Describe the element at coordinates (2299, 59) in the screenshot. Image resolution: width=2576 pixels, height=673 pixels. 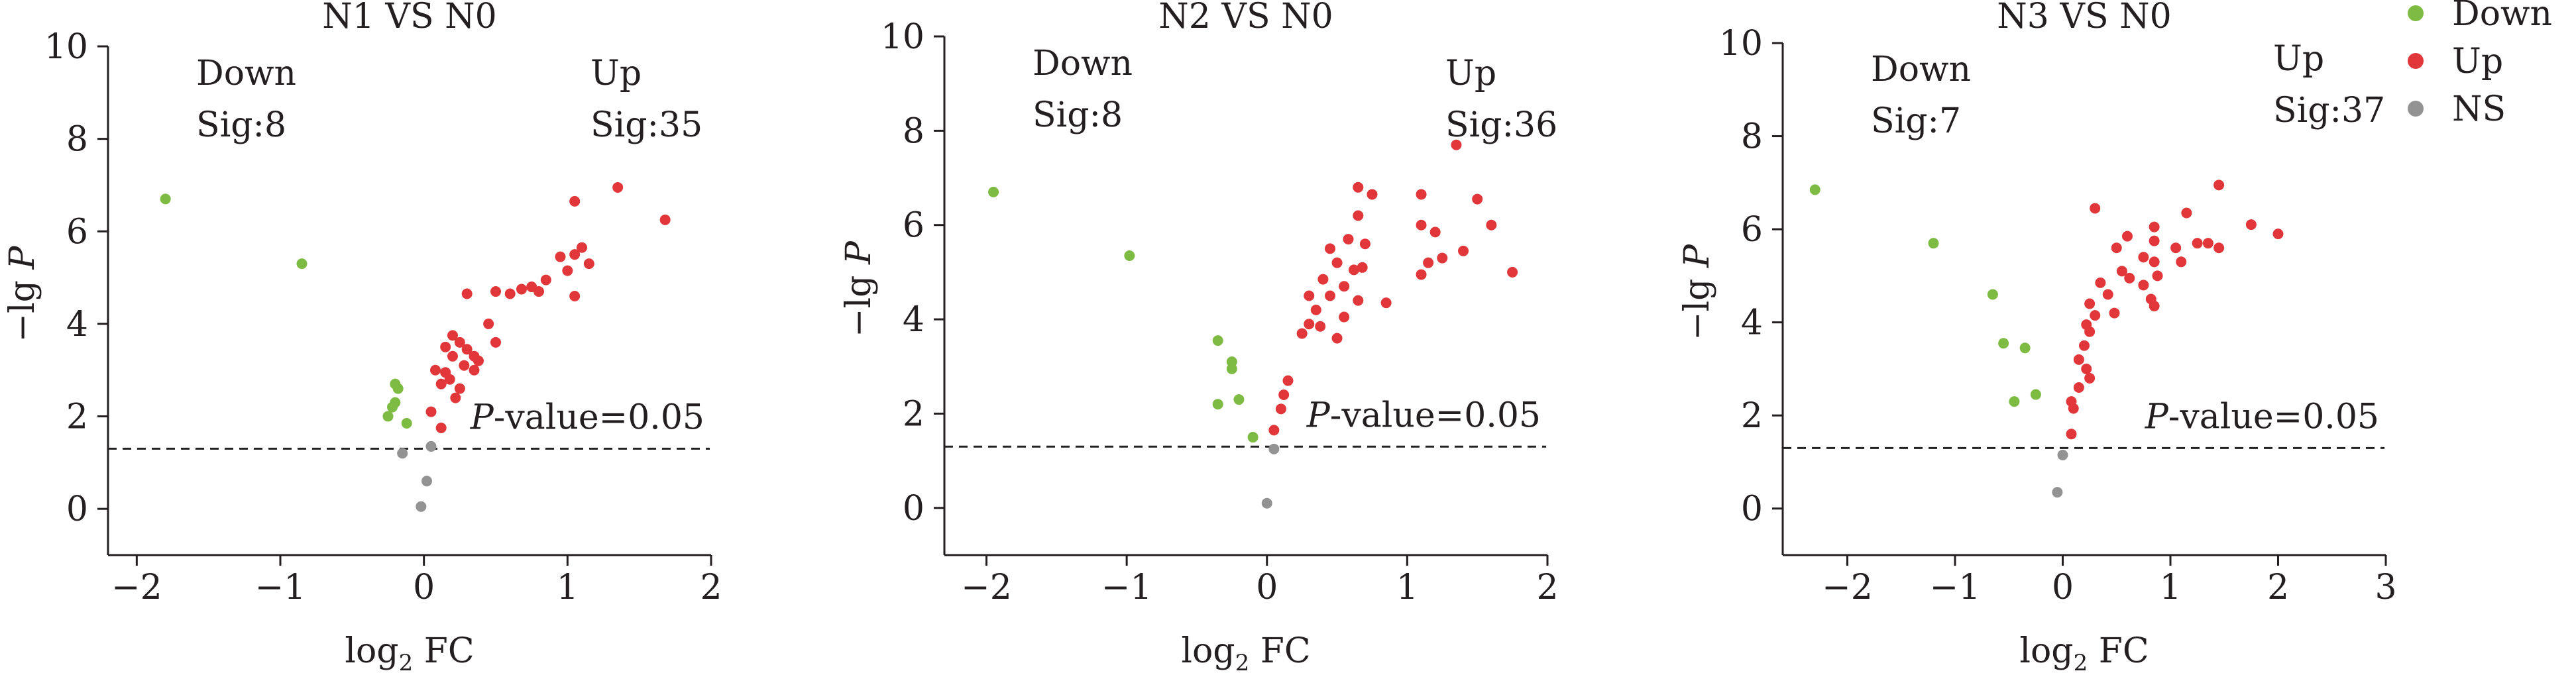
I see `up-annotation-title: Up` at that location.